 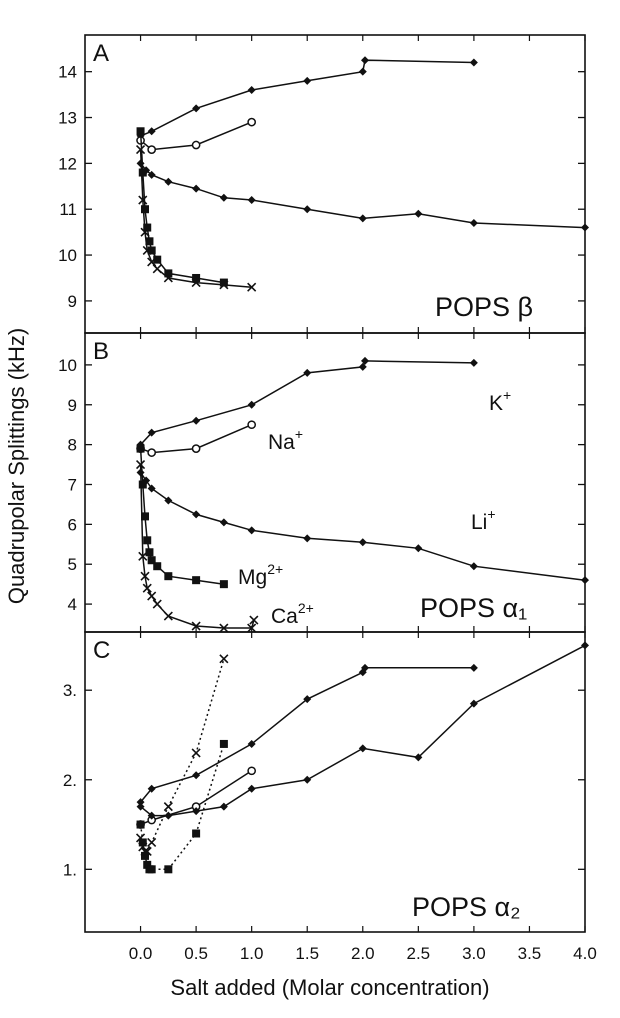 What do you see at coordinates (363, 953) in the screenshot?
I see `x-axis: 0.0 0.5 1.0 1.5 2.0 2.5 3.0 3.5 4.0` at bounding box center [363, 953].